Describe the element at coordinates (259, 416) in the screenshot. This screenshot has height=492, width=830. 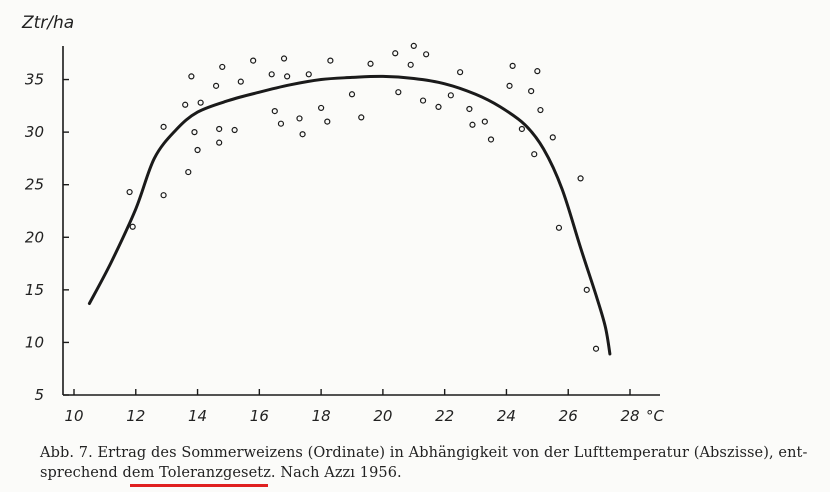
I see `x-tick-label: 16` at that location.